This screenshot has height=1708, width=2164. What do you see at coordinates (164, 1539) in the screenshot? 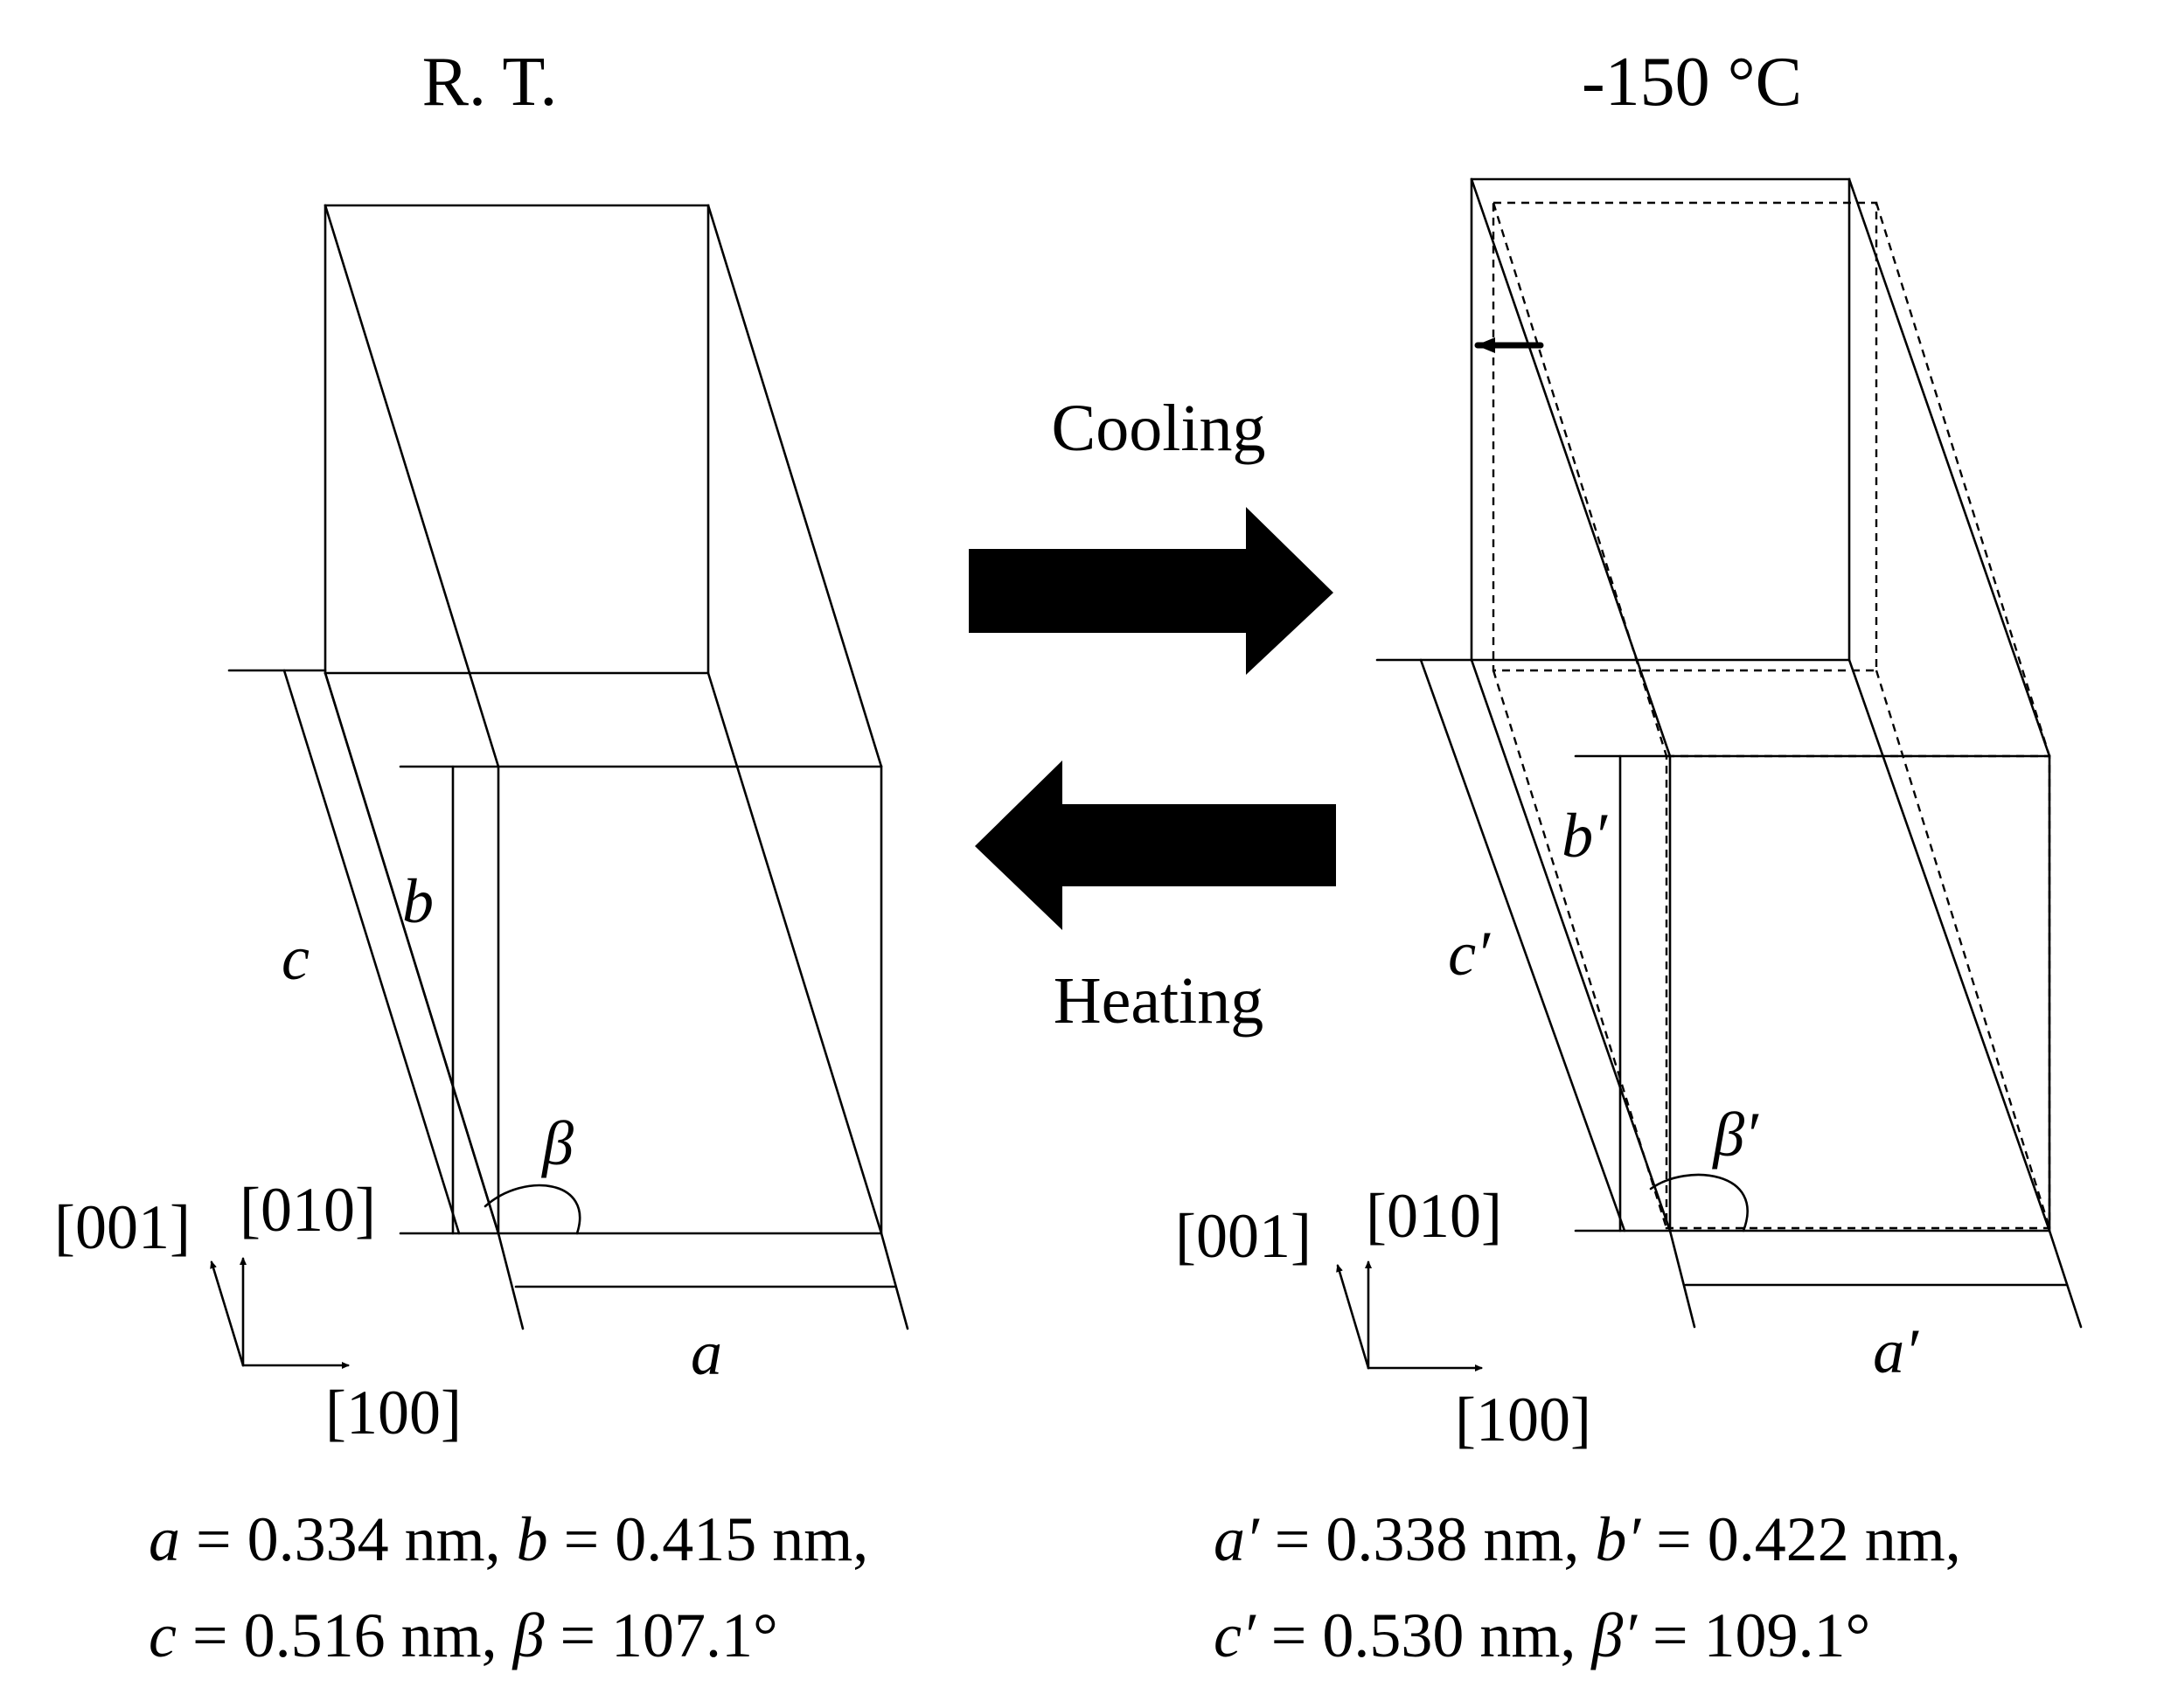
I see `param-a-symbol: a` at bounding box center [164, 1539].